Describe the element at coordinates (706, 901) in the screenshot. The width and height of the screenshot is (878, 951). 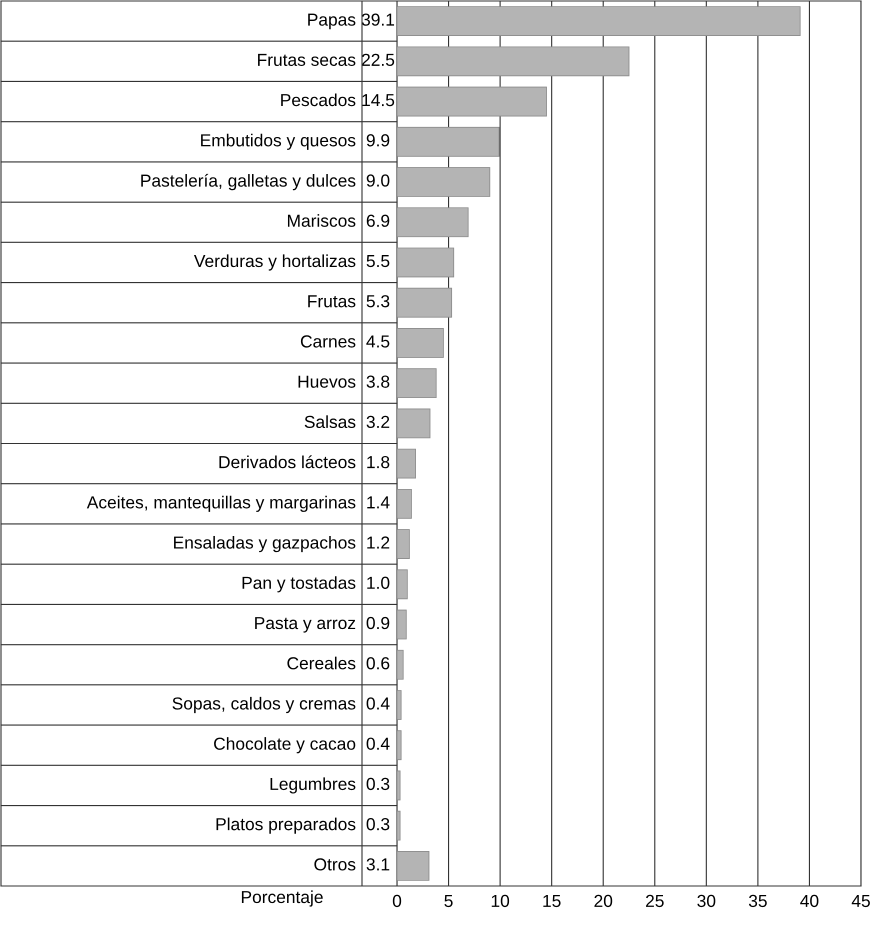
I see `x-tick-label: 30` at that location.